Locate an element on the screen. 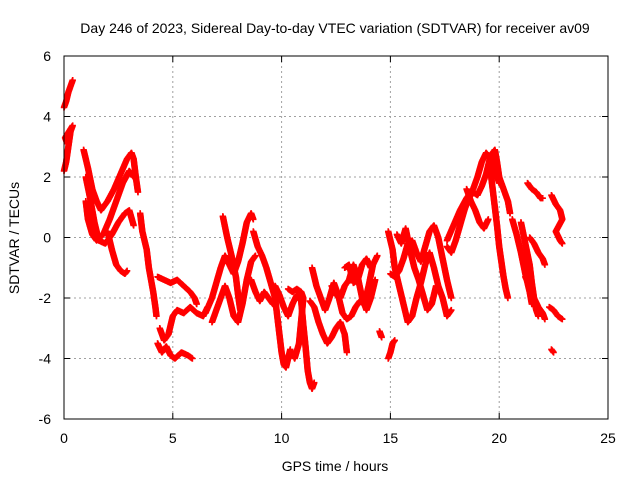 This screenshot has width=640, height=480. series-arc-ac is located at coordinates (477, 208).